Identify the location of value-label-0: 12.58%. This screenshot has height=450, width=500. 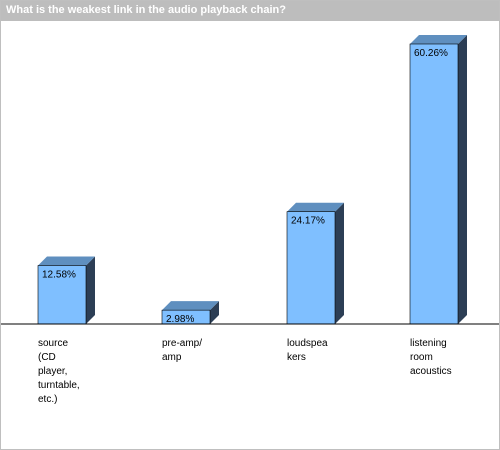
(59, 275).